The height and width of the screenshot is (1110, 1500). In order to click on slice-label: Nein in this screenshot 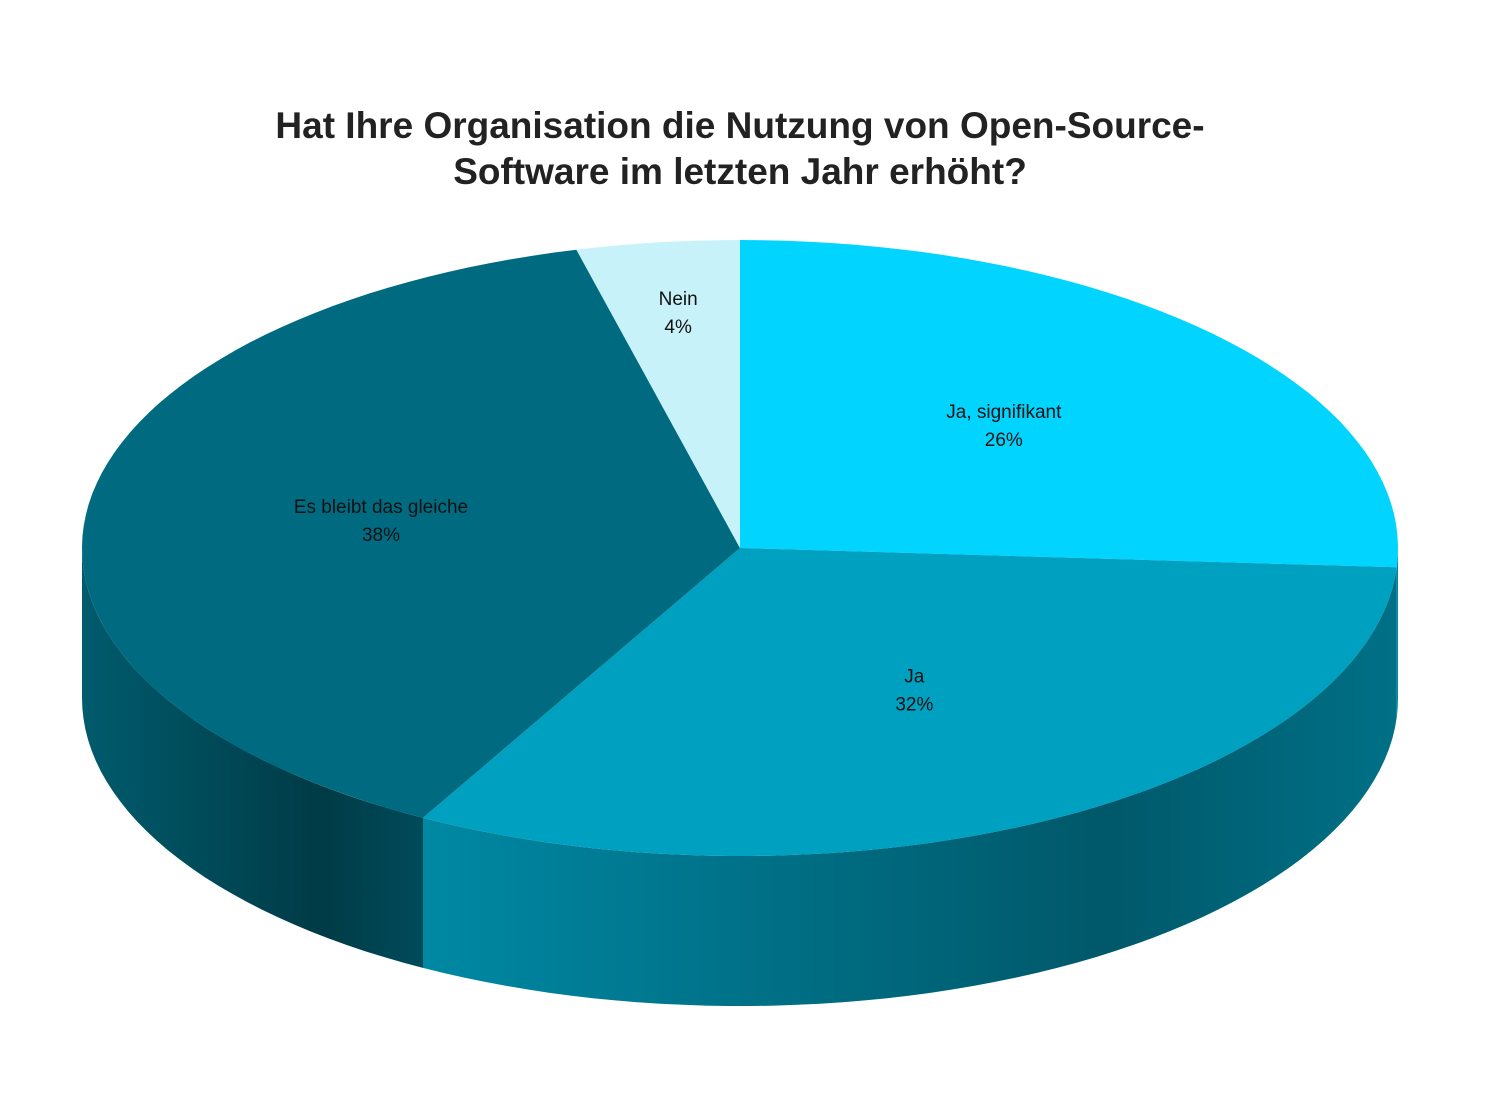, I will do `click(678, 299)`.